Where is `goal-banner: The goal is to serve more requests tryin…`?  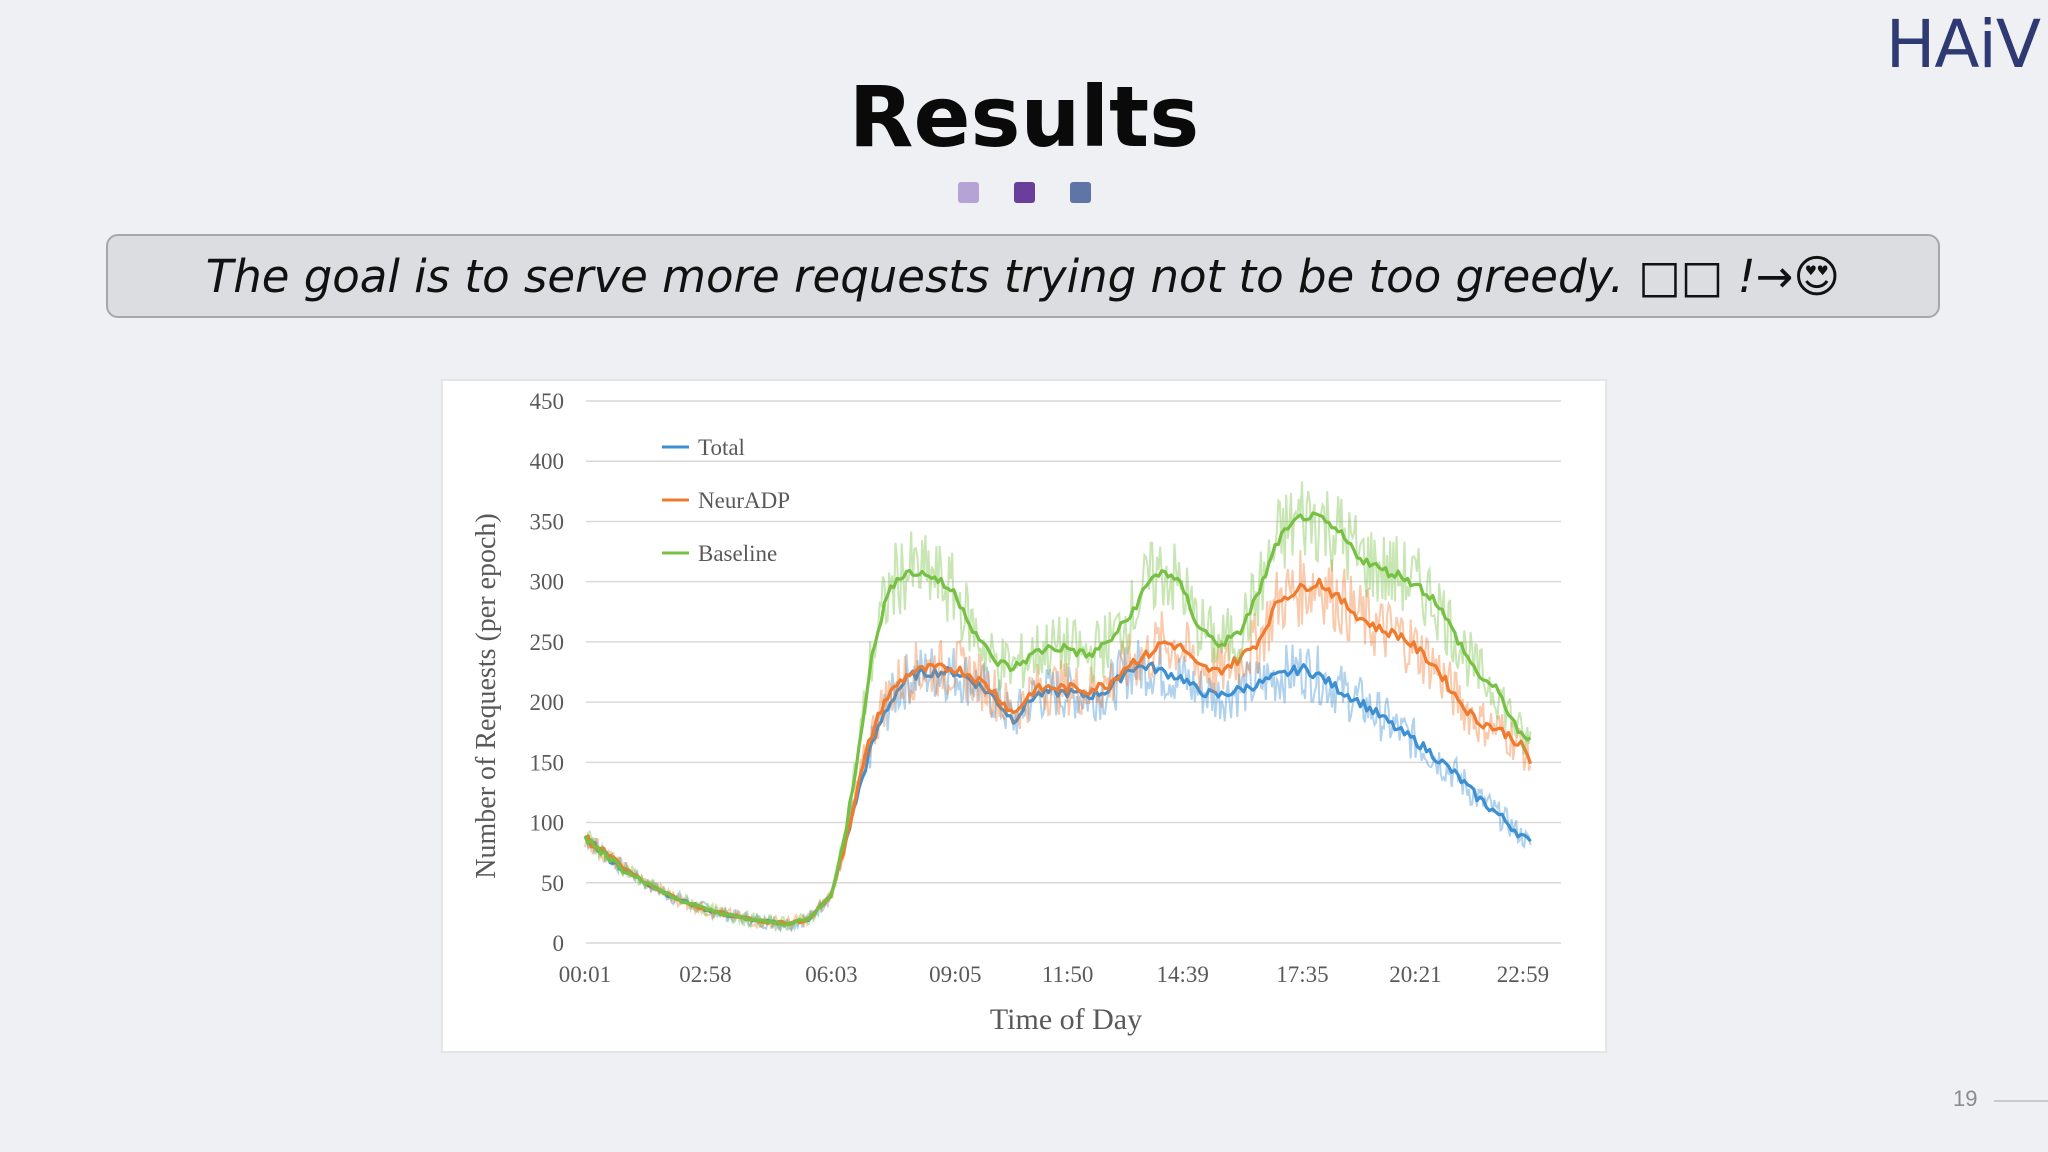
goal-banner: The goal is to serve more requests tryin… is located at coordinates (1023, 276).